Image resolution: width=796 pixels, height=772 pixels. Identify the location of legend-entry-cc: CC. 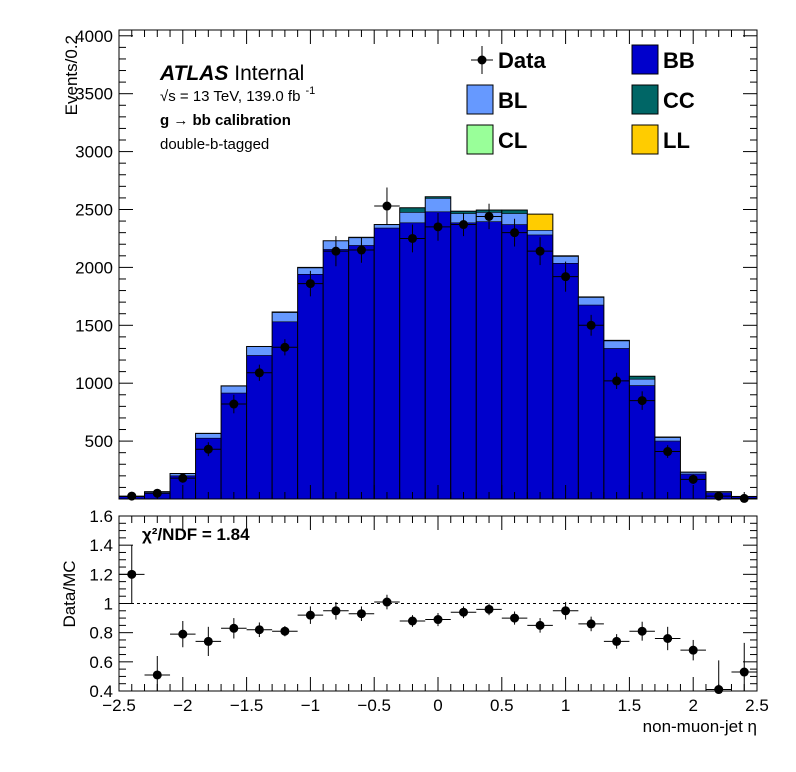
(663, 99).